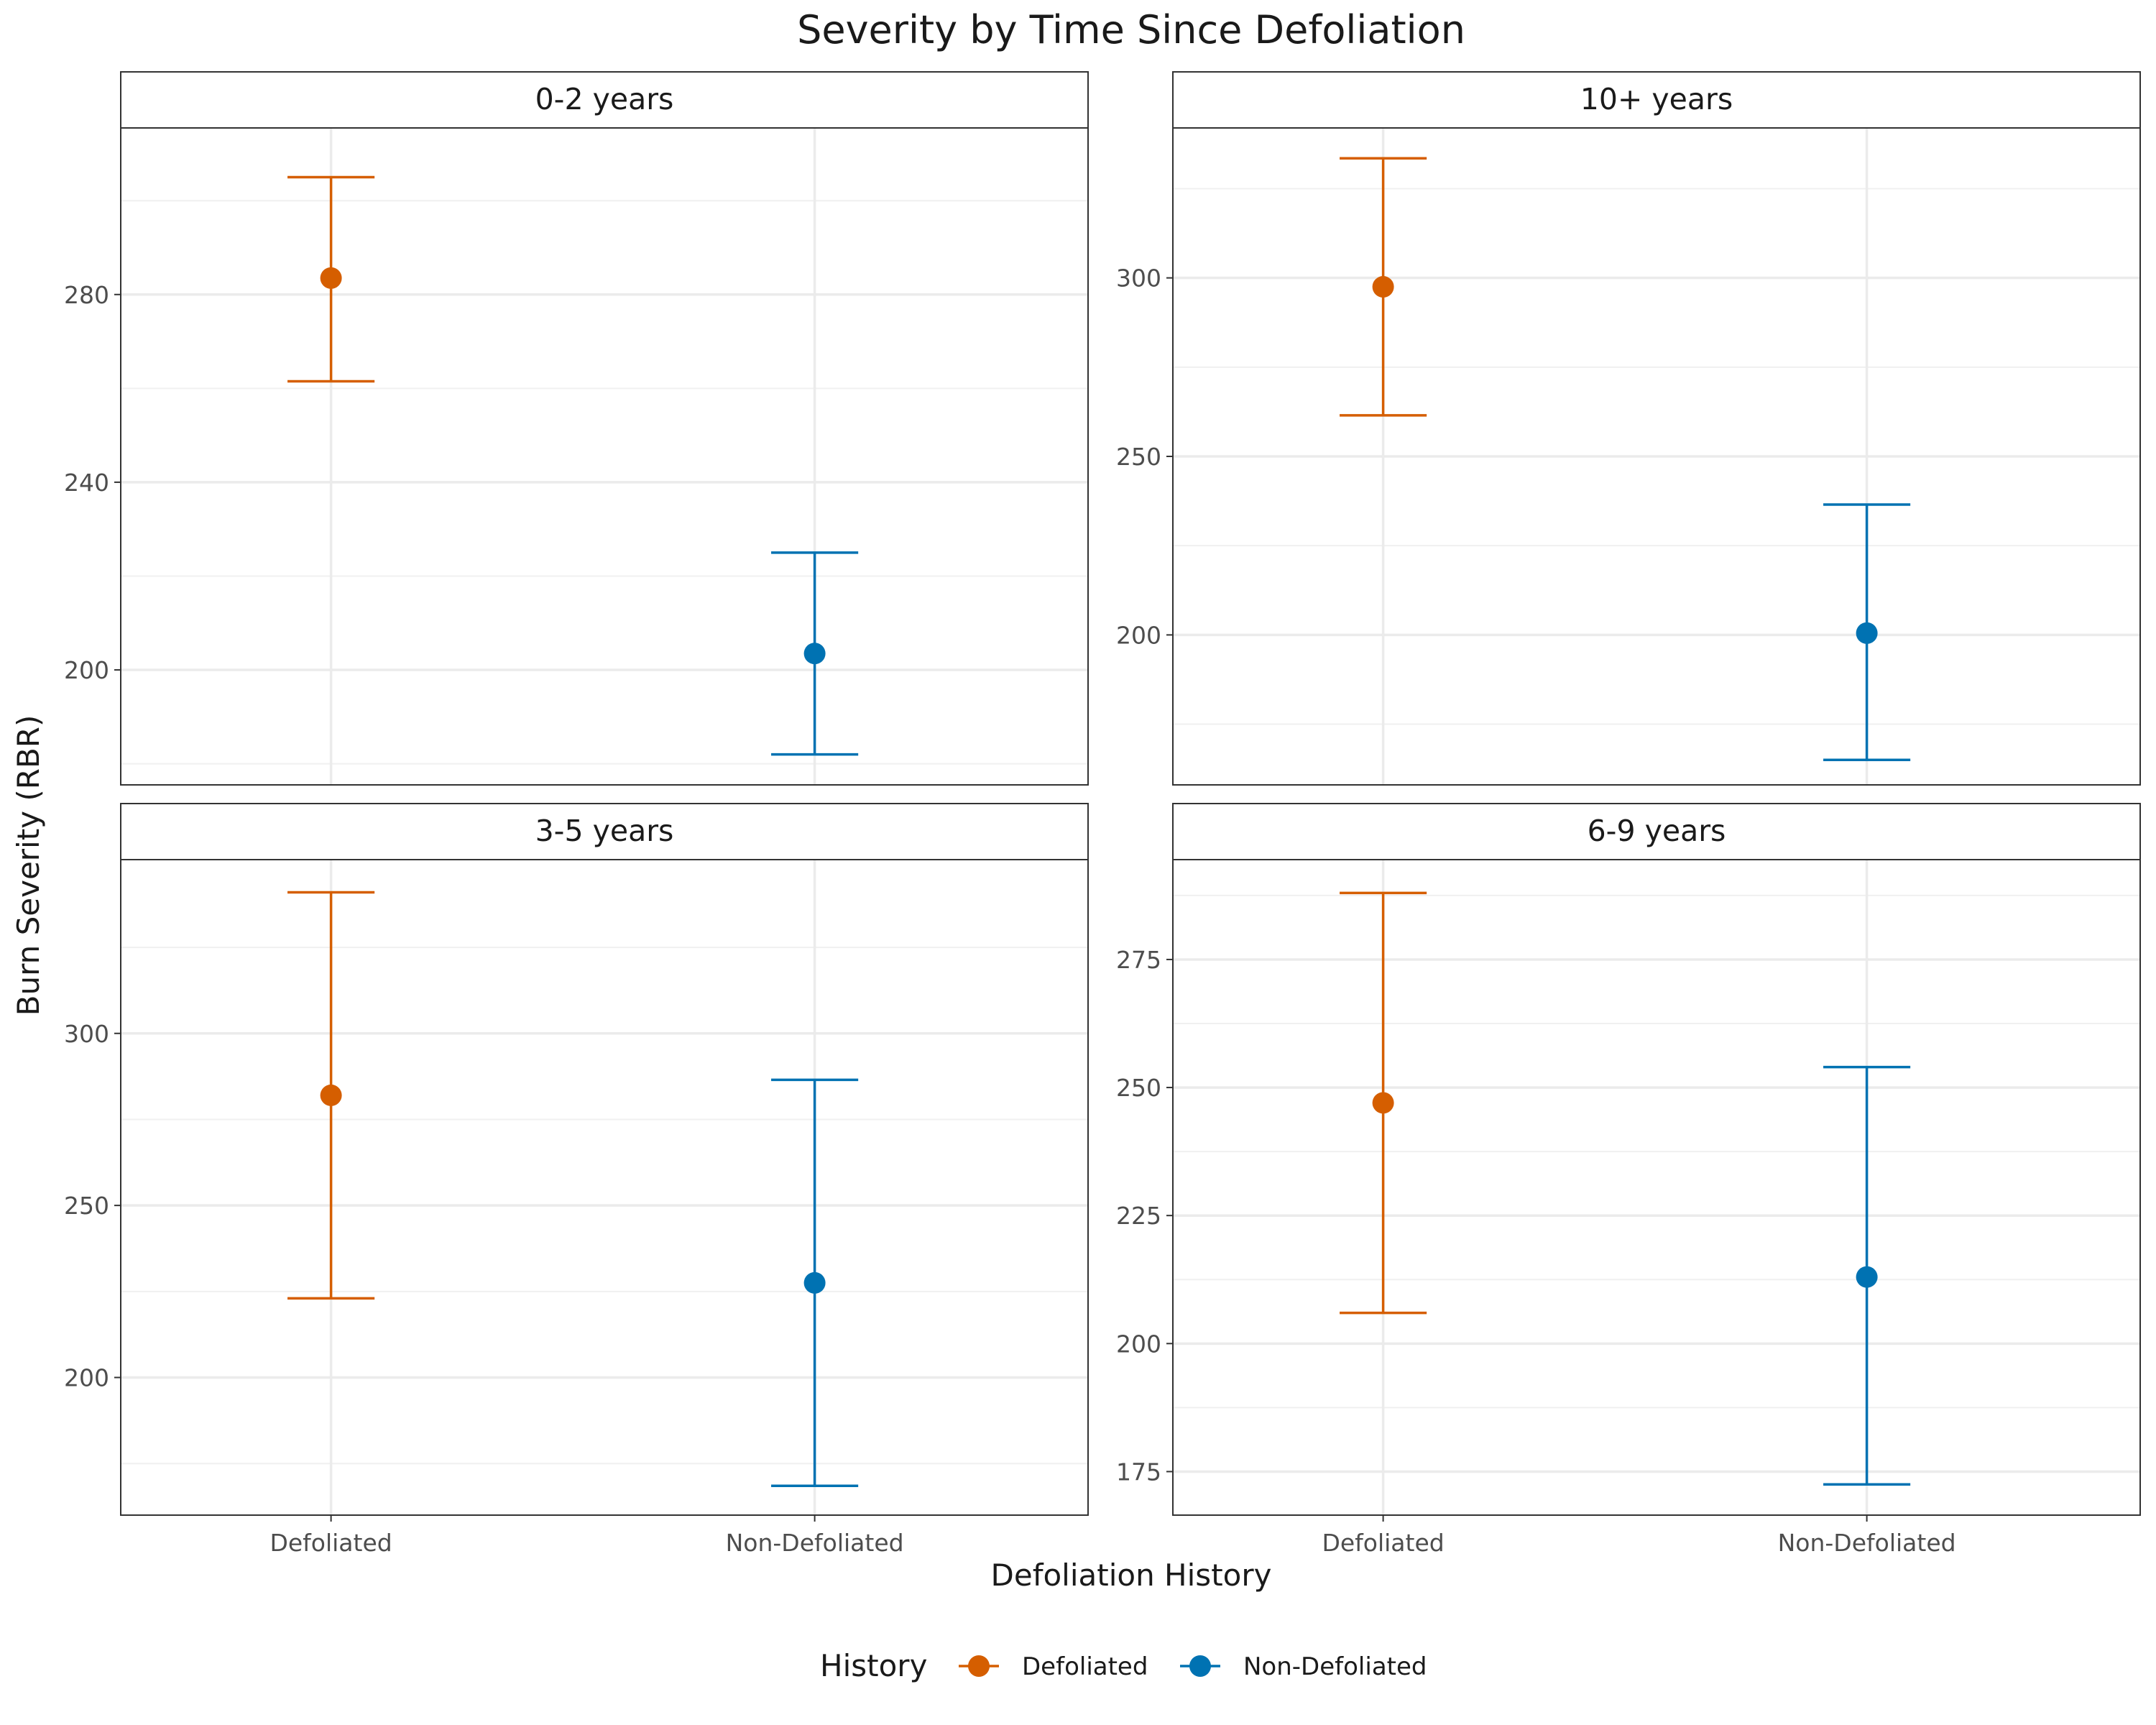 Image resolution: width=2156 pixels, height=1725 pixels. What do you see at coordinates (1138, 960) in the screenshot?
I see `y-tick-label: 275` at bounding box center [1138, 960].